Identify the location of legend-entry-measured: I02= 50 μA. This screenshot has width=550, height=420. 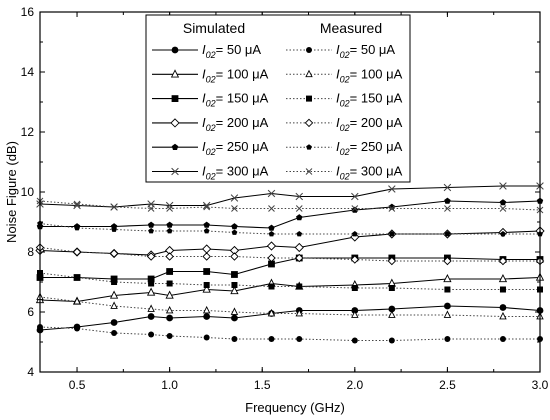
(340, 51).